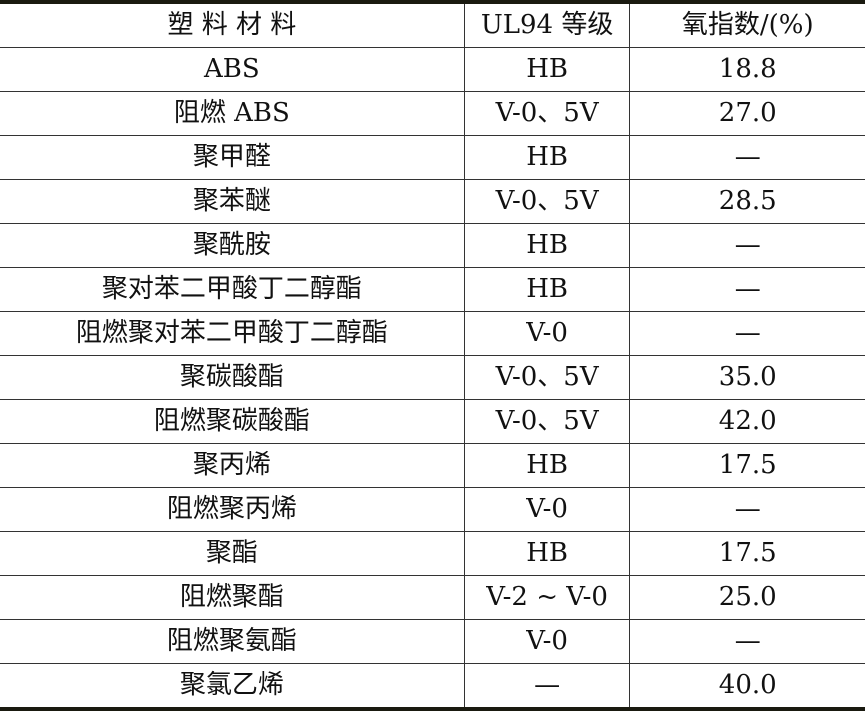 Image resolution: width=865 pixels, height=711 pixels. I want to click on material-cell: 阻燃 ABS, so click(232, 113).